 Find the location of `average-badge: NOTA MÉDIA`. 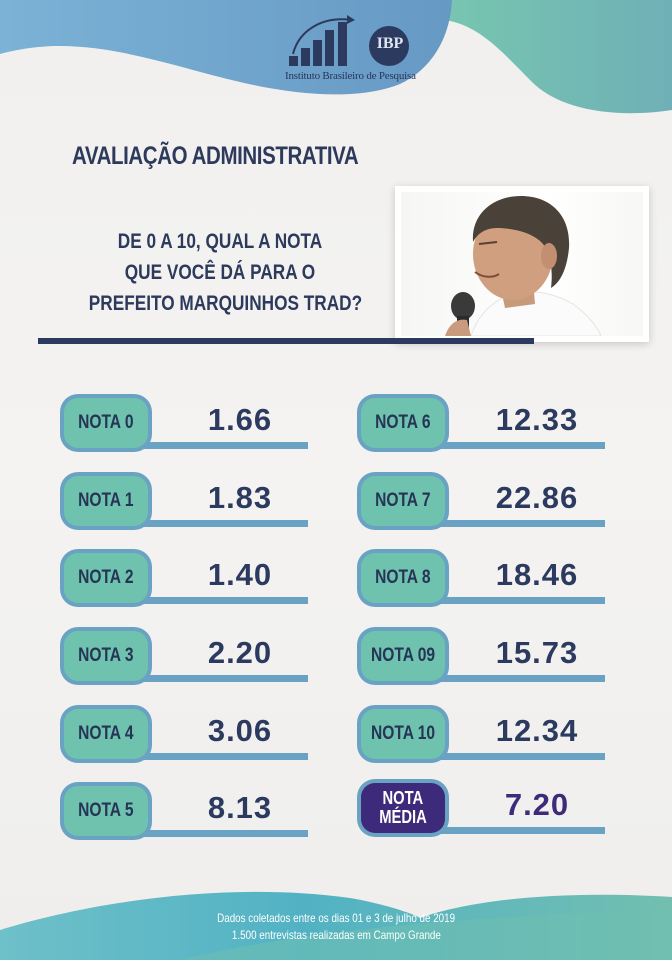

average-badge: NOTA MÉDIA is located at coordinates (403, 808).